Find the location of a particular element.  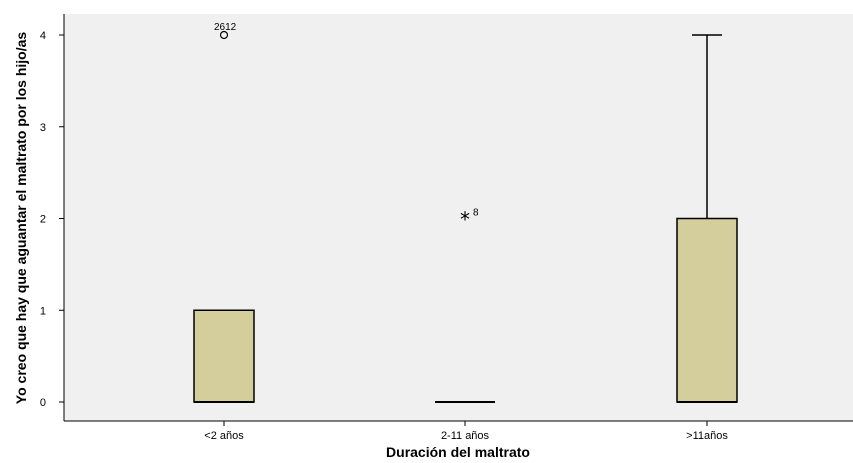

y-tick-label: 0 is located at coordinates (43, 403).